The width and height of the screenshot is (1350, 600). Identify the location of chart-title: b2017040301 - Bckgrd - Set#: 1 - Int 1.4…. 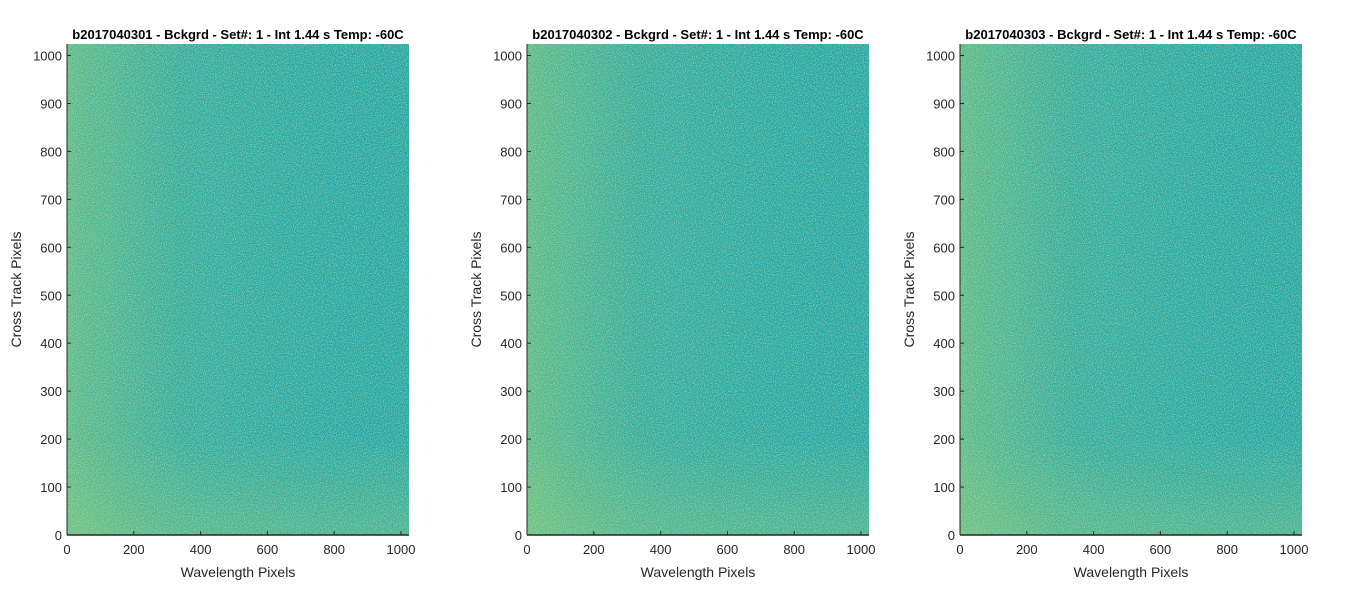
(238, 34).